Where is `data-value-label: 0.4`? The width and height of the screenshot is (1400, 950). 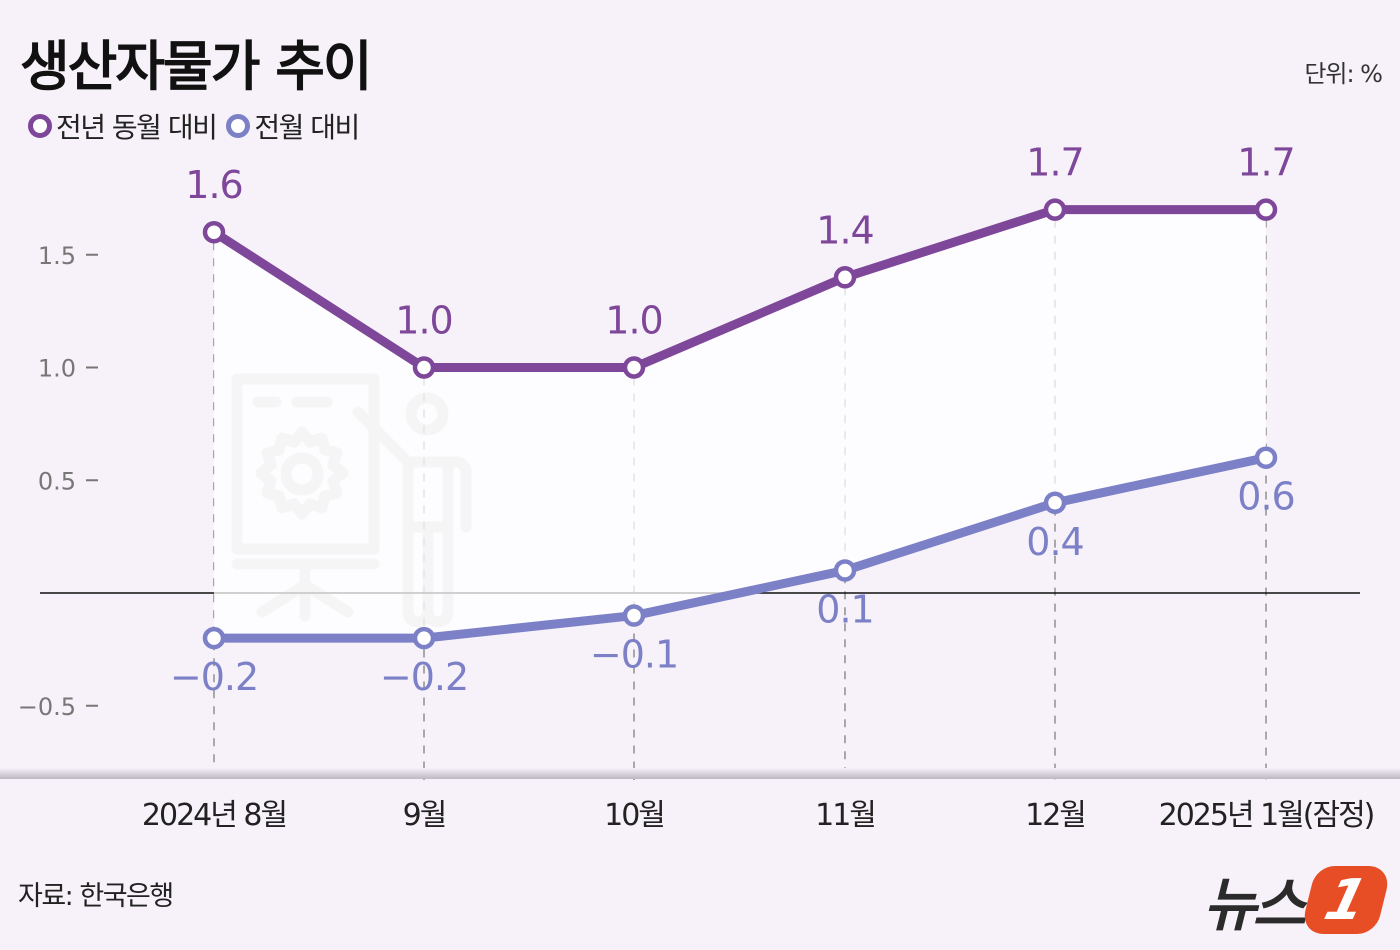
data-value-label: 0.4 is located at coordinates (1054, 542).